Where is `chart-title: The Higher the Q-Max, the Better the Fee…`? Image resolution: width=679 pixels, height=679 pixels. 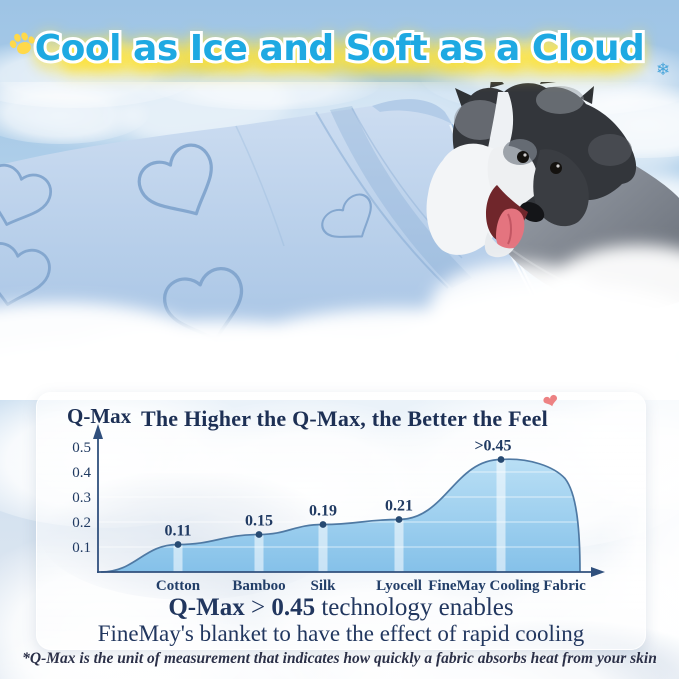 chart-title: The Higher the Q-Max, the Better the Fee… is located at coordinates (344, 418).